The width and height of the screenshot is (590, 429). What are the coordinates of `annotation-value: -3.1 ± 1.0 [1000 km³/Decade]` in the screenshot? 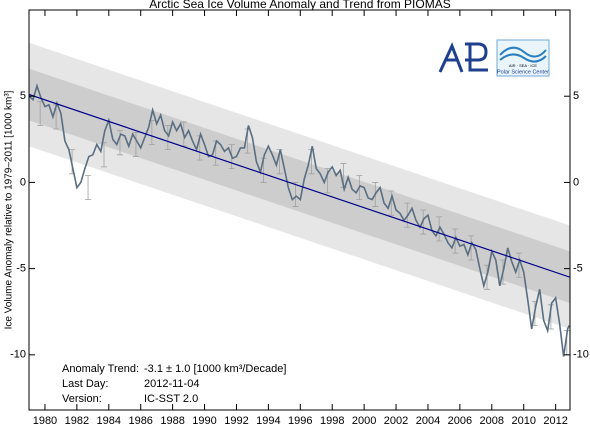 It's located at (215, 369).